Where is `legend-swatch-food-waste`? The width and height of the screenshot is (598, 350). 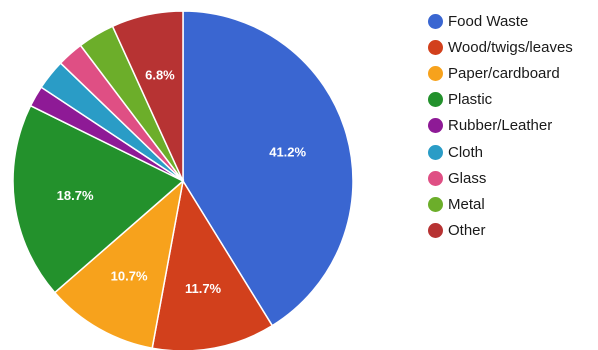
legend-swatch-food-waste is located at coordinates (435, 21).